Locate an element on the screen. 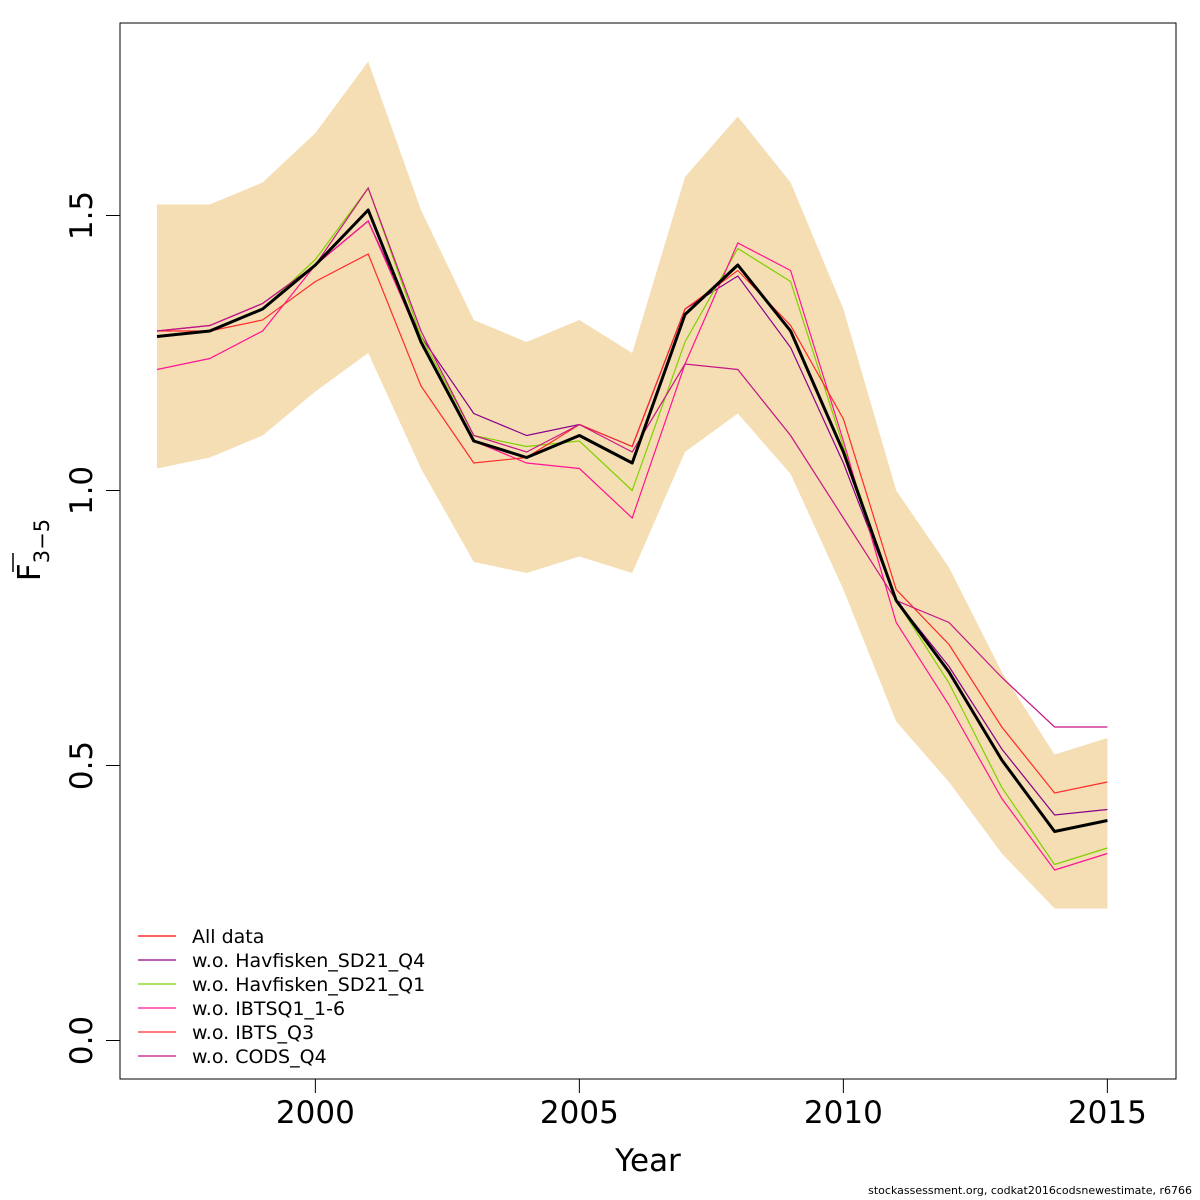  legend-label: All data is located at coordinates (228, 937).